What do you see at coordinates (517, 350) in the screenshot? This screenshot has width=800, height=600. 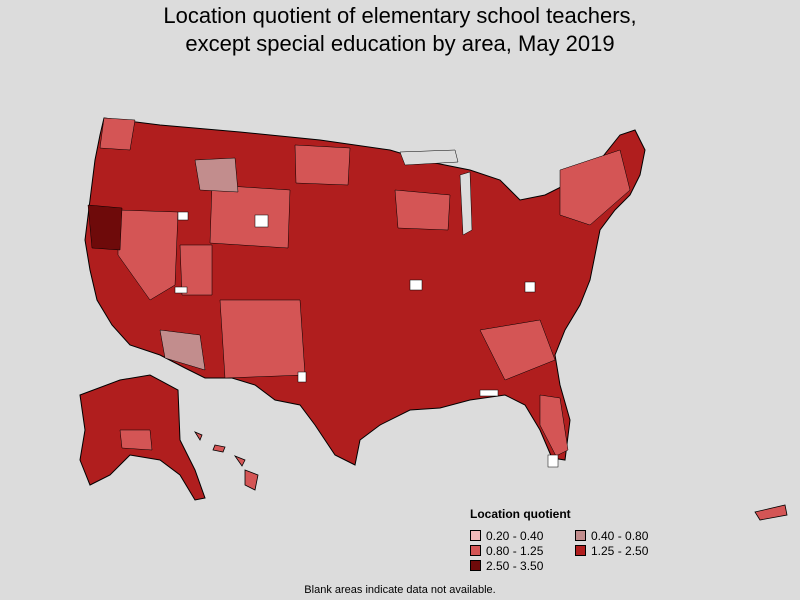 I see `region-southeast` at bounding box center [517, 350].